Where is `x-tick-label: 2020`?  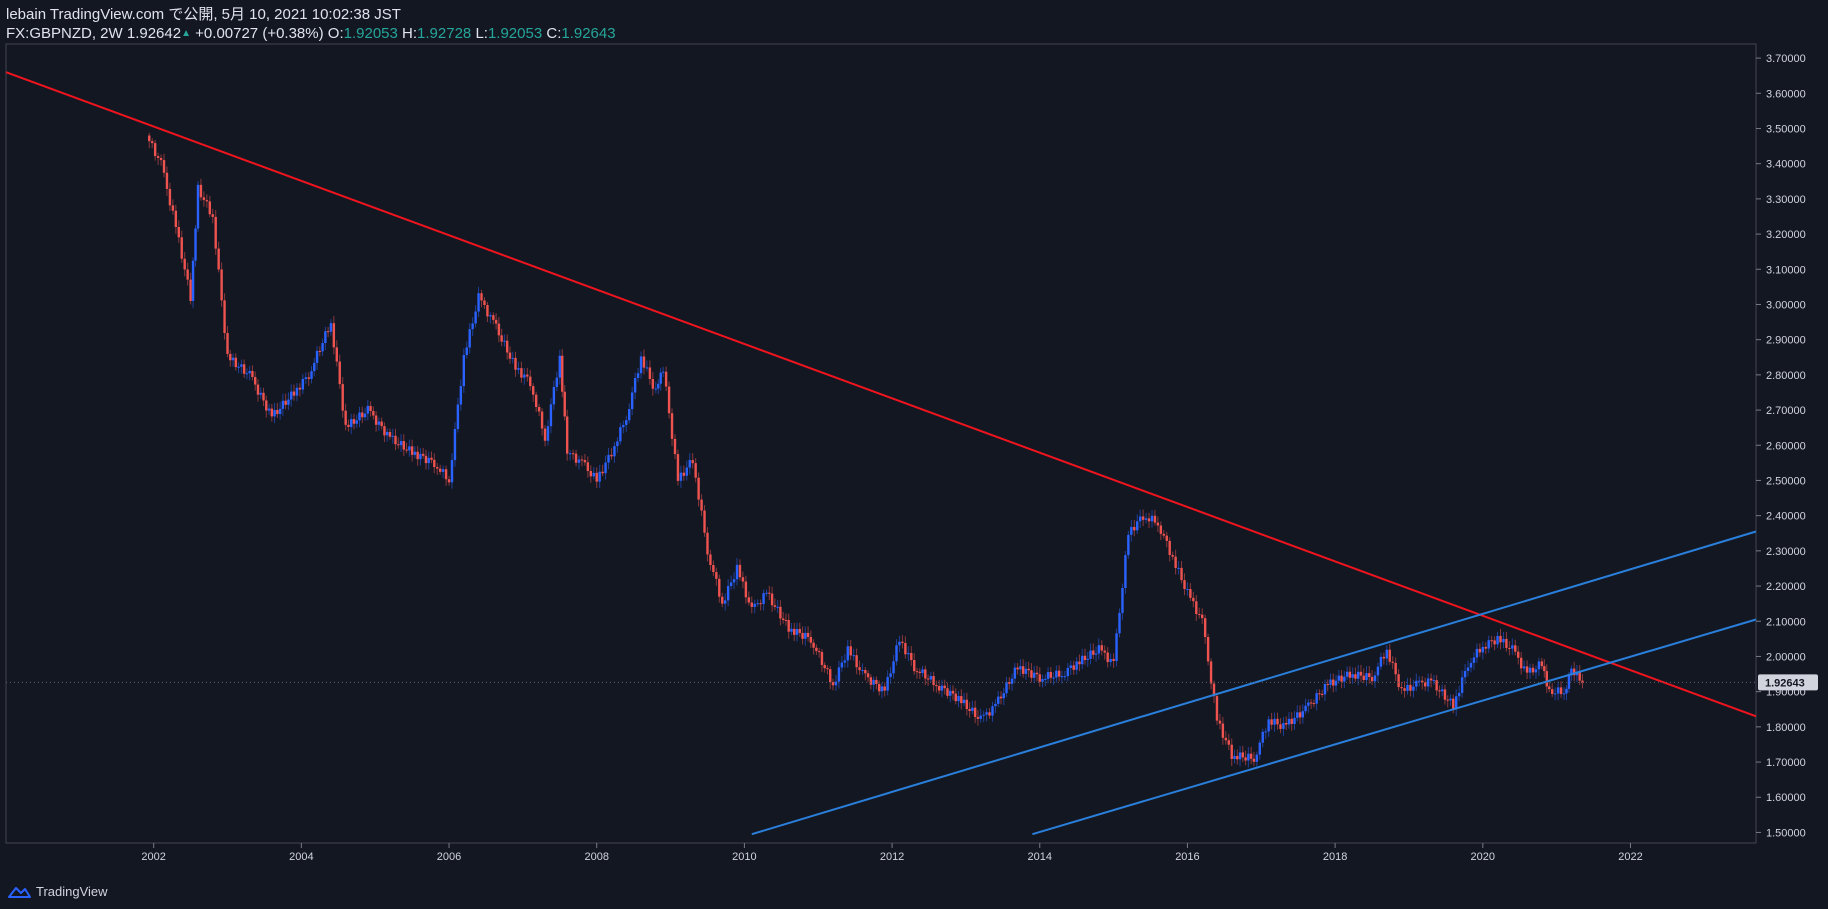
x-tick-label: 2020 is located at coordinates (1483, 857).